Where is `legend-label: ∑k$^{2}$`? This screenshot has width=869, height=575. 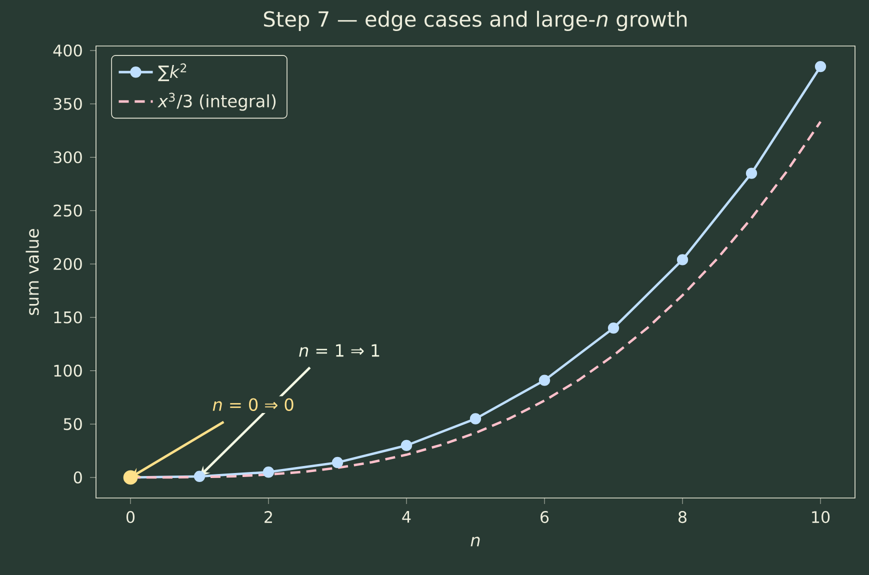 legend-label: ∑k$^{2}$ is located at coordinates (172, 72).